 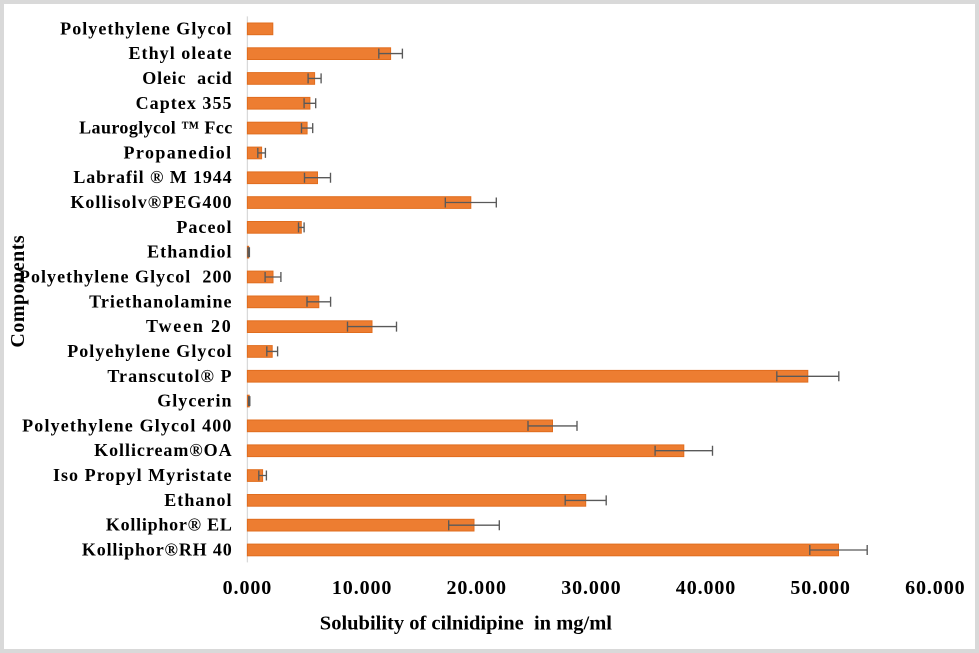 I want to click on svg-text: Lauroglycol ™ Fcc, so click(x=155, y=128).